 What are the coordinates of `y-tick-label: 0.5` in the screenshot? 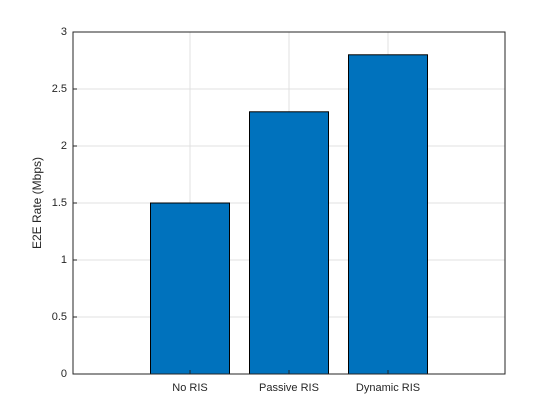 It's located at (59, 317).